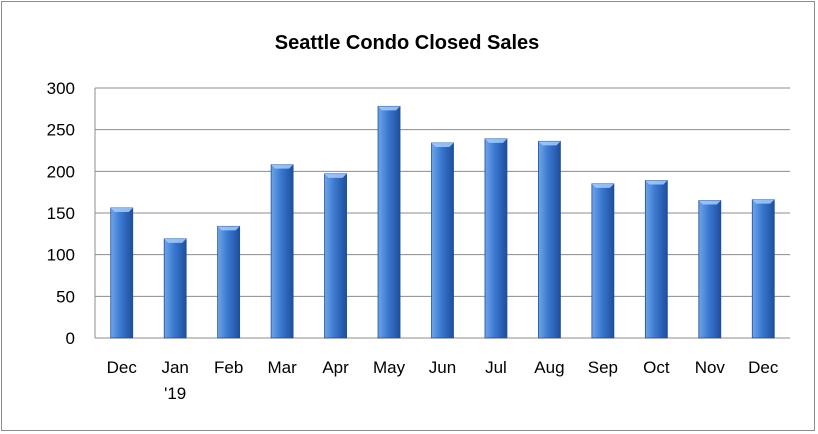 Image resolution: width=818 pixels, height=434 pixels. Describe the element at coordinates (65, 296) in the screenshot. I see `y-tick-label: 50` at that location.